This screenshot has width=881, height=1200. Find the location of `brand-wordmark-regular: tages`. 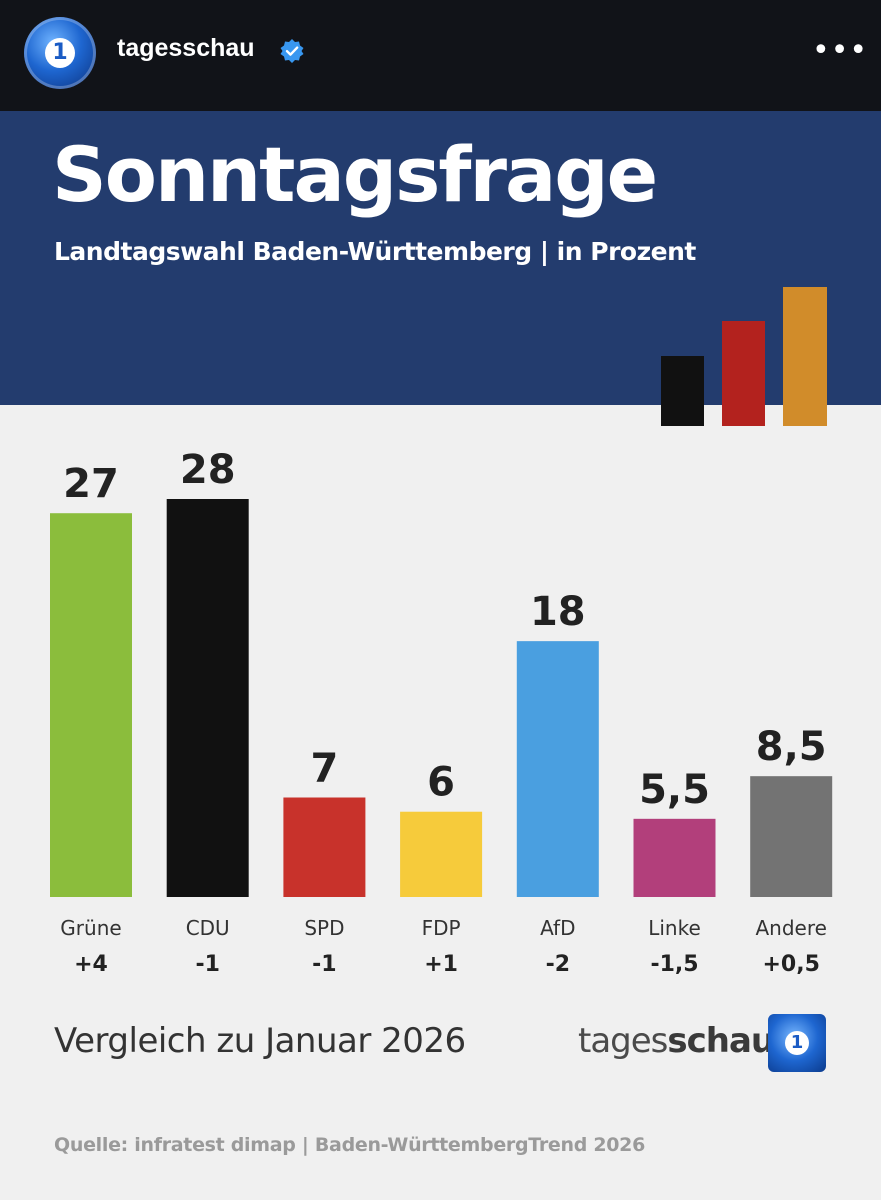

brand-wordmark-regular: tages is located at coordinates (623, 1041).